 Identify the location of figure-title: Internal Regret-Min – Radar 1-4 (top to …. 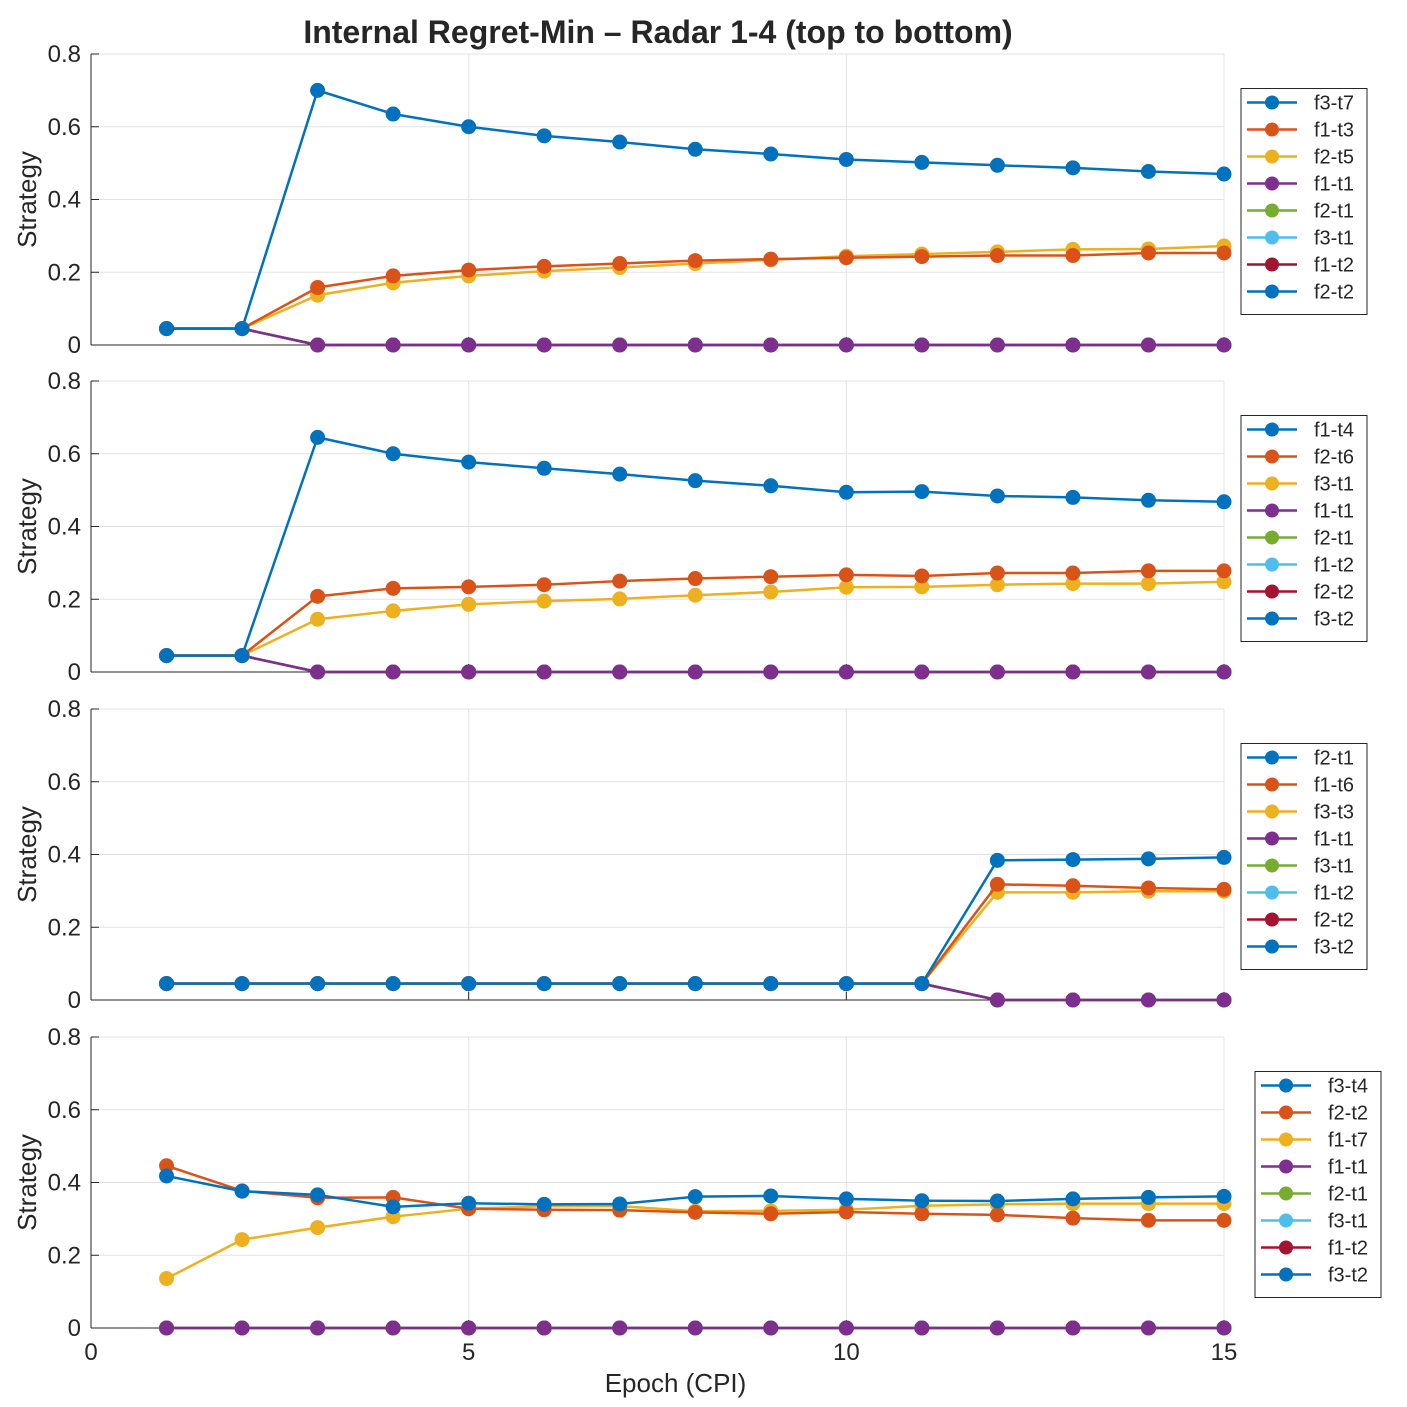
(657, 32).